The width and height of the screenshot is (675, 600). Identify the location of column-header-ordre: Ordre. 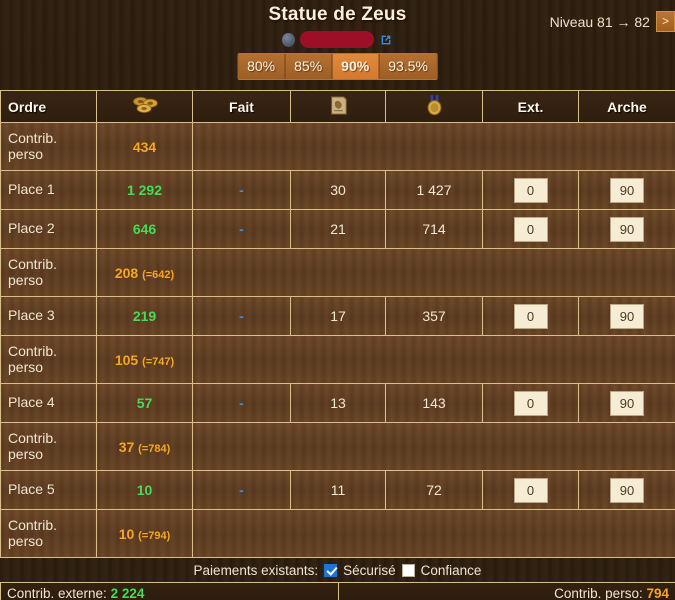
(48, 106).